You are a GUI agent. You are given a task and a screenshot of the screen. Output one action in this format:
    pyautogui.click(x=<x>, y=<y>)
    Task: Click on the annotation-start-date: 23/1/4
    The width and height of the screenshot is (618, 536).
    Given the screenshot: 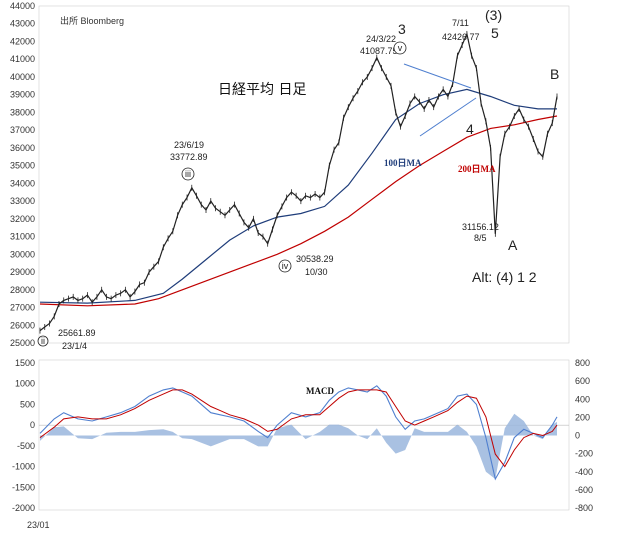 What is the action you would take?
    pyautogui.click(x=74, y=346)
    